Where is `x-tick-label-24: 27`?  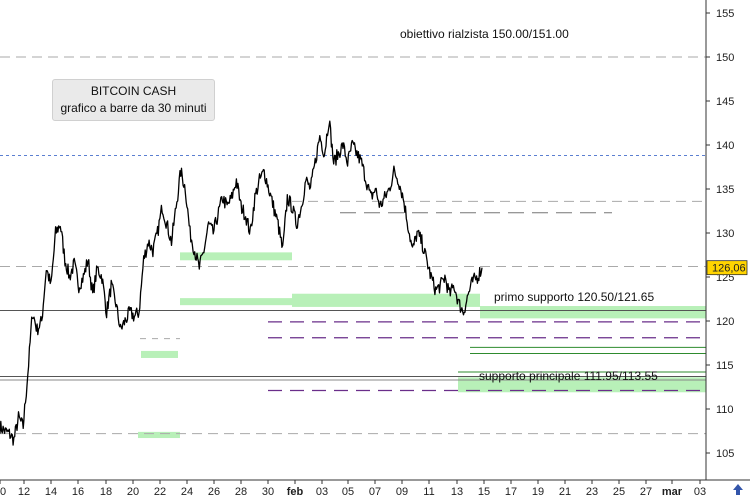 x-tick-label-24: 27 is located at coordinates (646, 492).